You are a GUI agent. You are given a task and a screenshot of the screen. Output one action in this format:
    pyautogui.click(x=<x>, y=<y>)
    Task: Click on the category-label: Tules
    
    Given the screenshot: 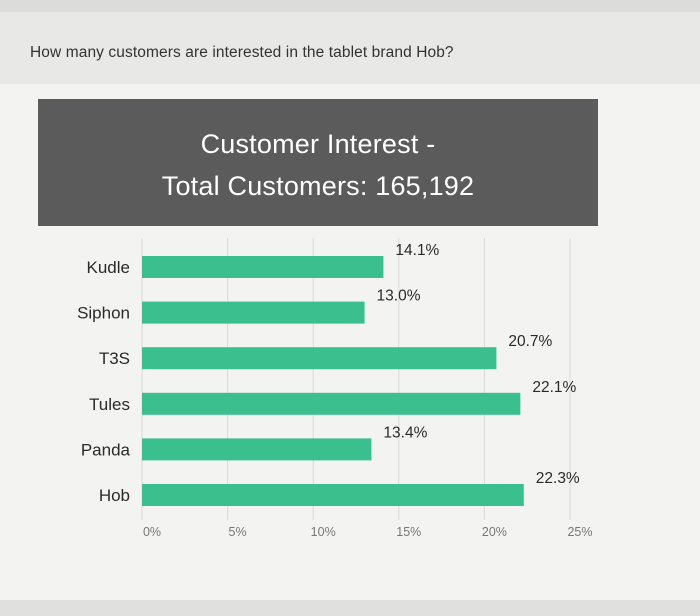 What is the action you would take?
    pyautogui.click(x=109, y=404)
    